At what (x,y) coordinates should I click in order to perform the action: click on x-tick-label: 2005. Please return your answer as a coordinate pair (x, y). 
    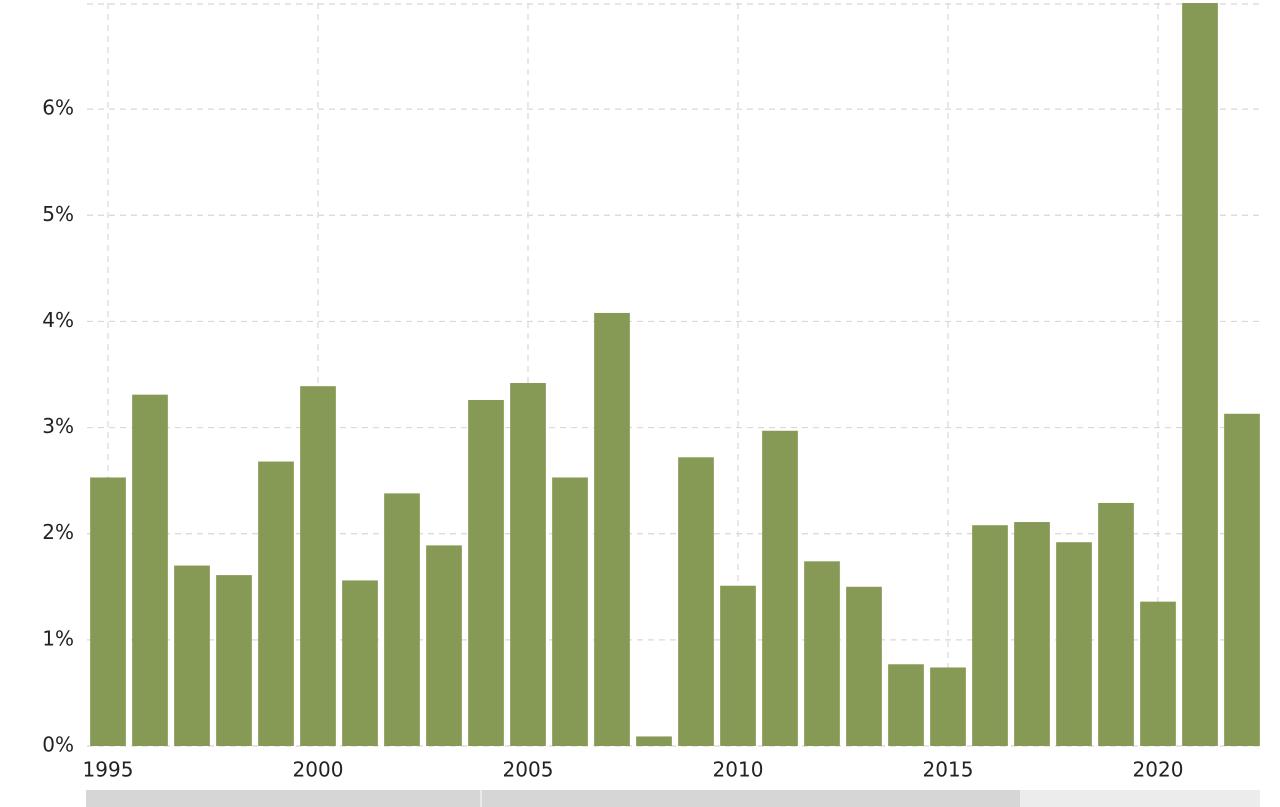
    Looking at the image, I should click on (528, 770).